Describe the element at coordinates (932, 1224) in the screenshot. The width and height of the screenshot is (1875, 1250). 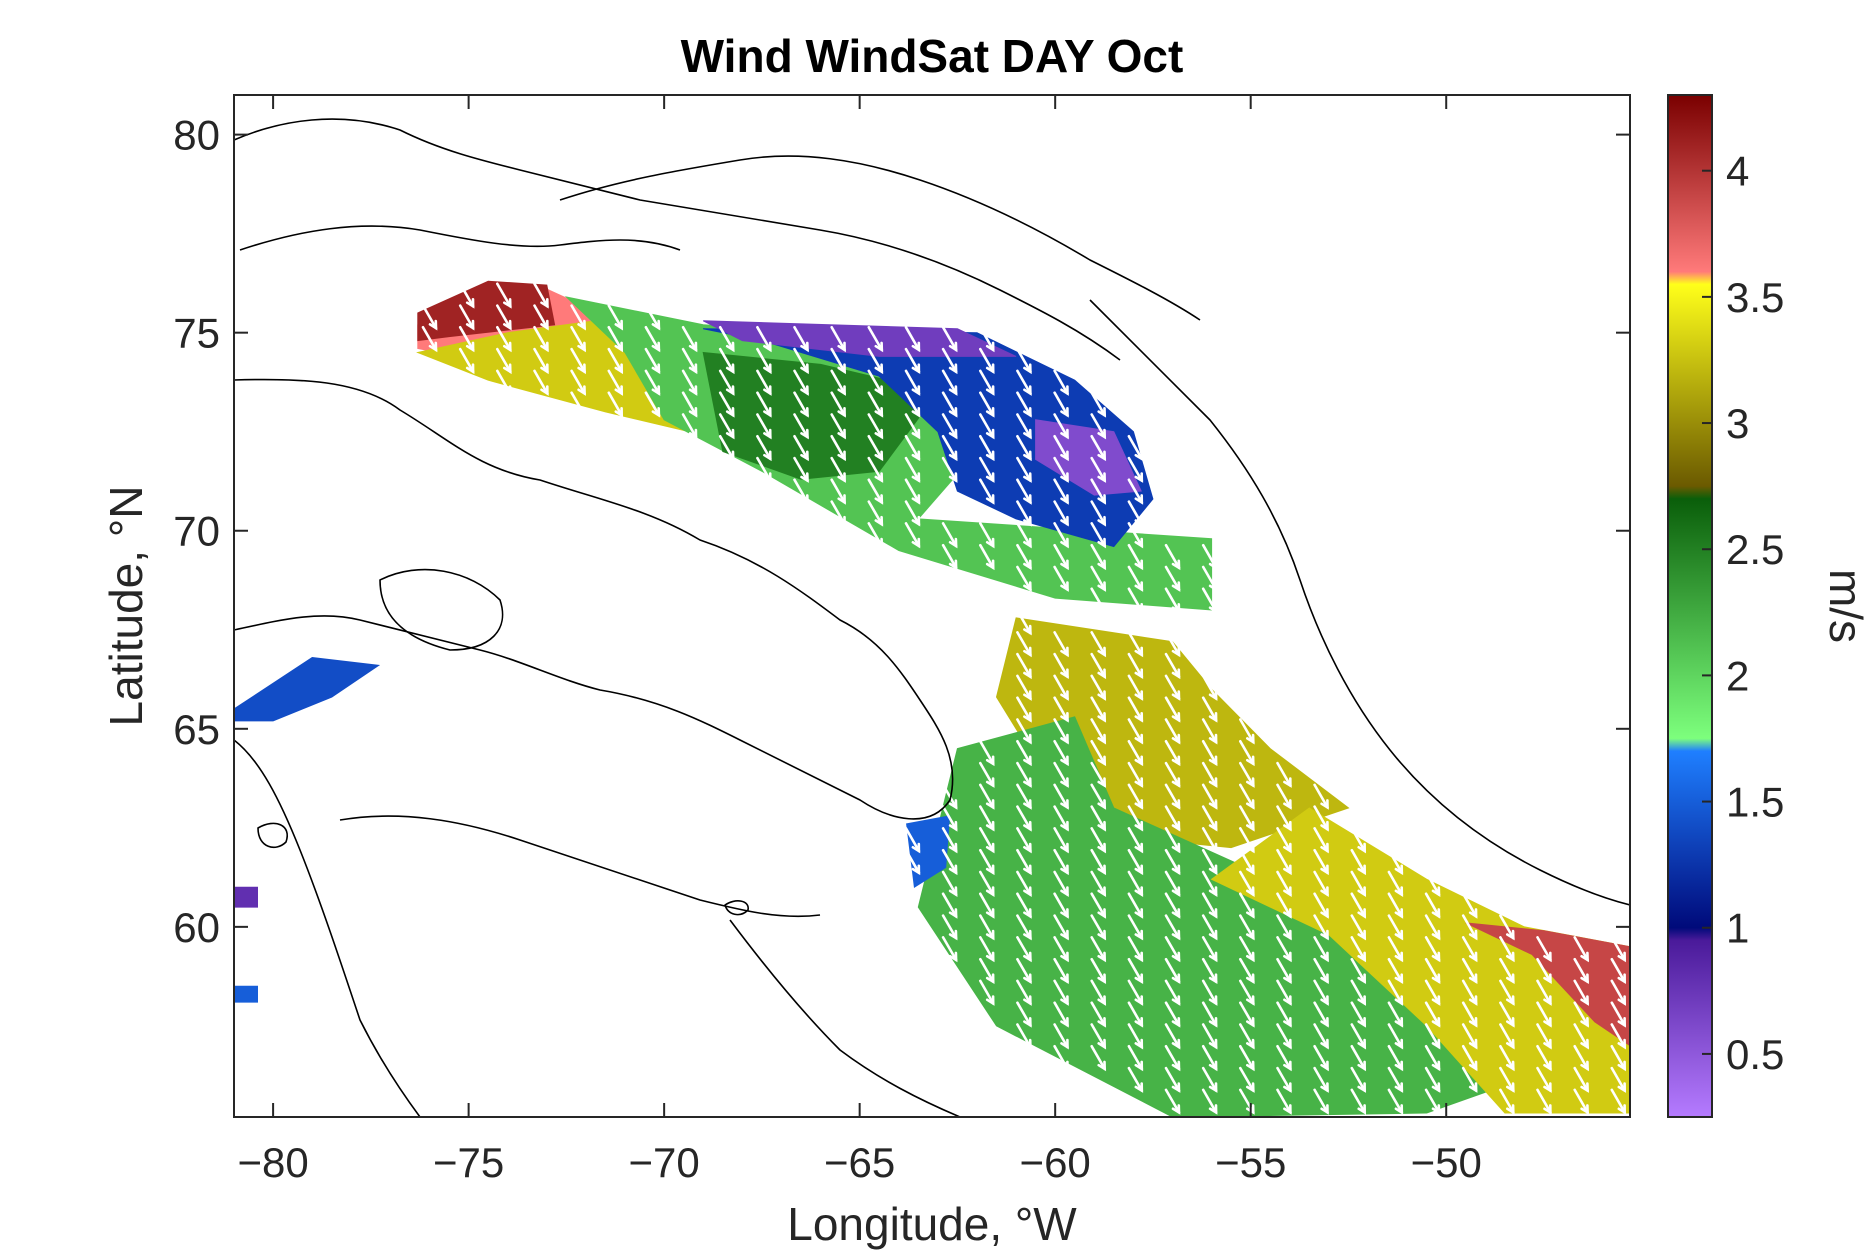
I see `x-axis-label: Longitude, °W` at that location.